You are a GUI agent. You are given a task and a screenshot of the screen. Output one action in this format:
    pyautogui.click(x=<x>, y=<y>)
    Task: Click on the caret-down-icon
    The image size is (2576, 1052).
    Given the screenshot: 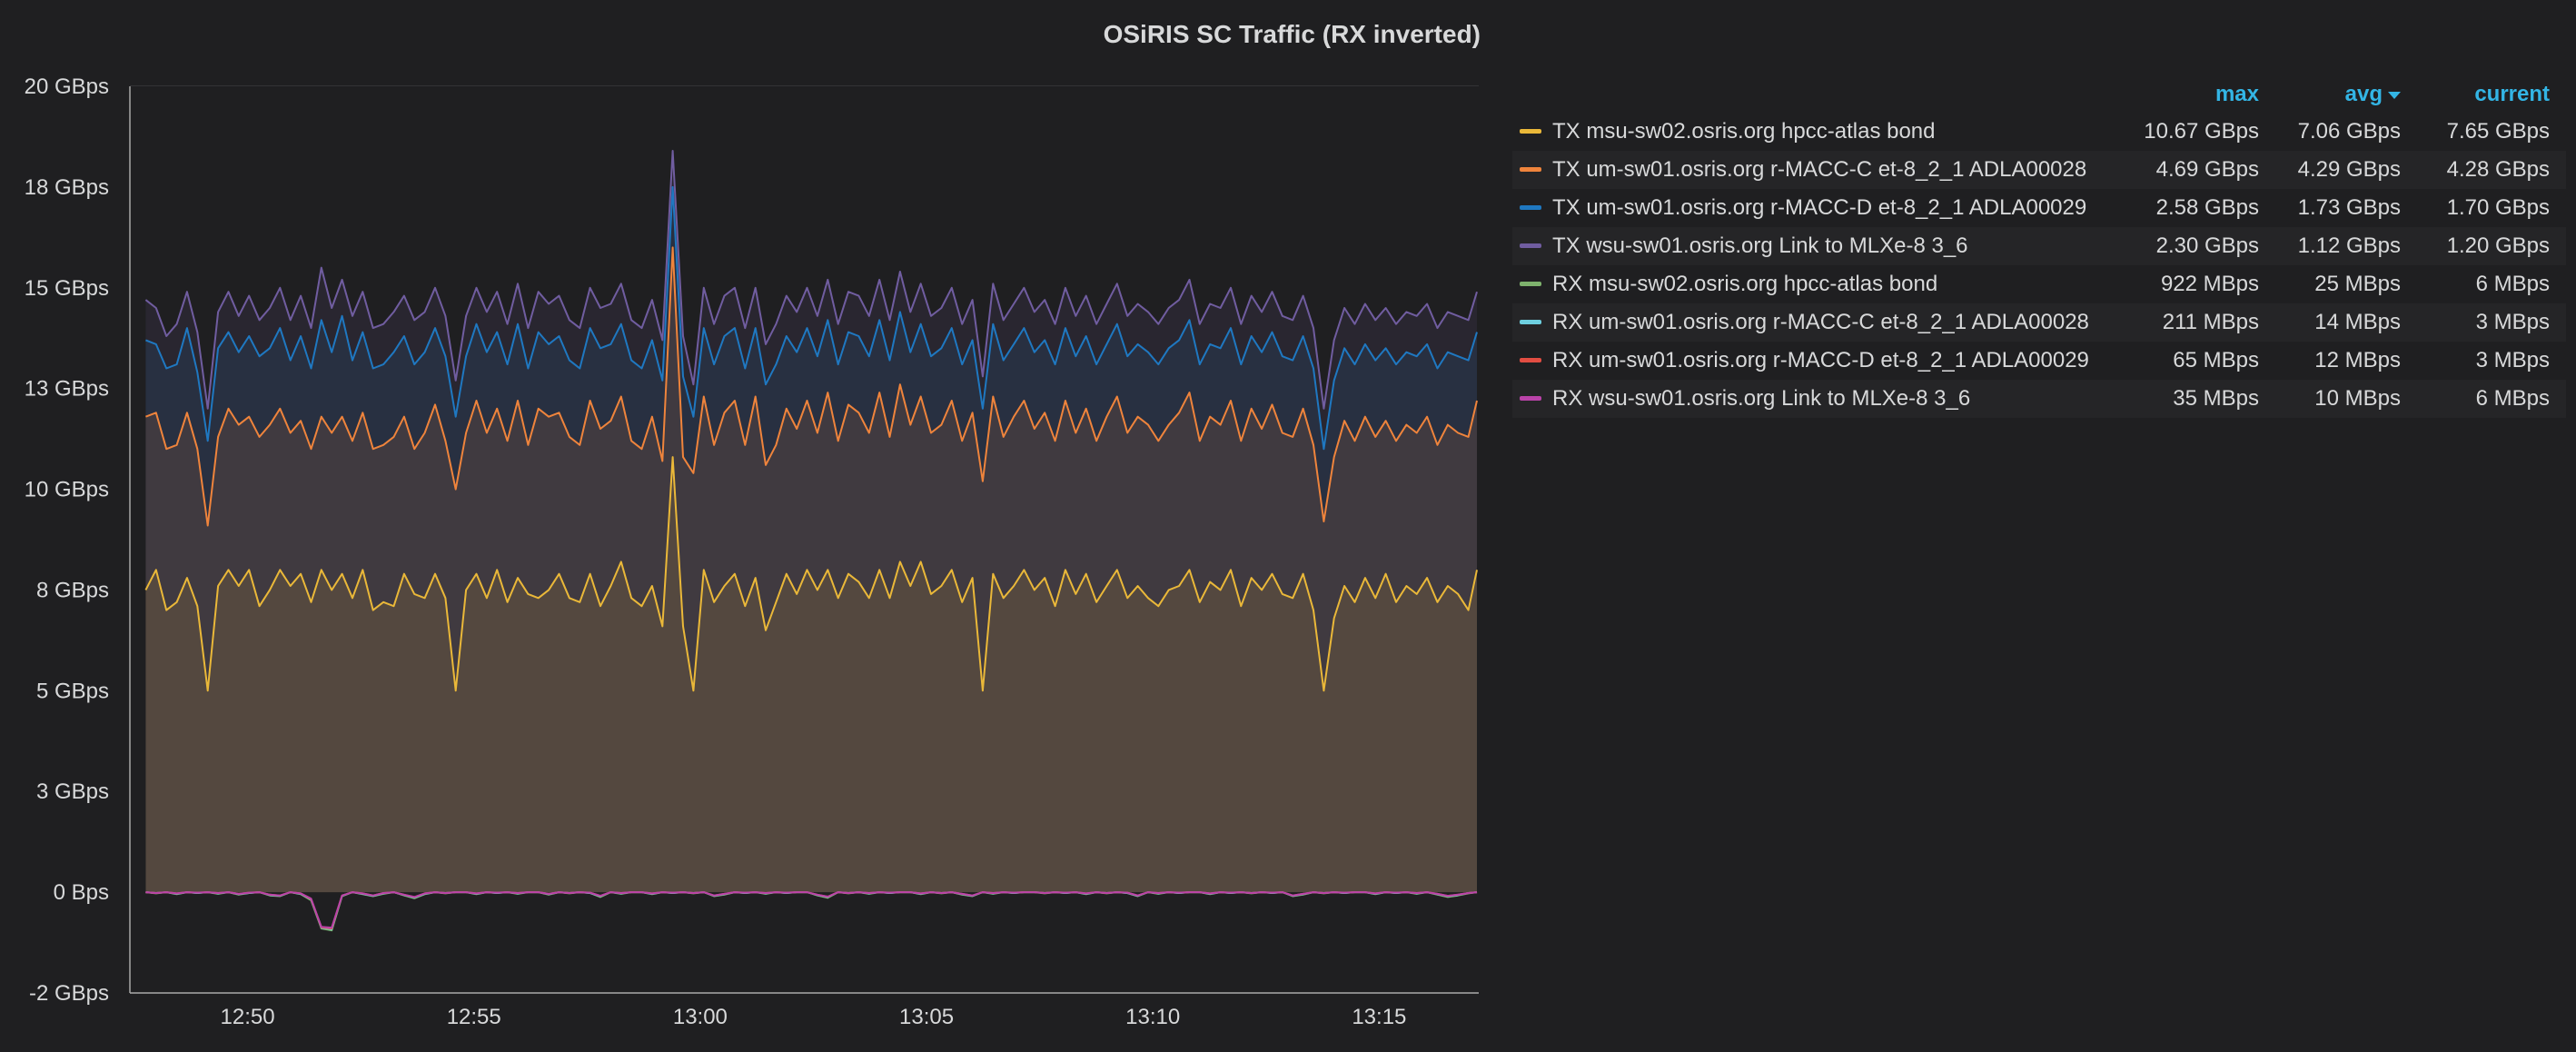 What is the action you would take?
    pyautogui.click(x=2394, y=95)
    